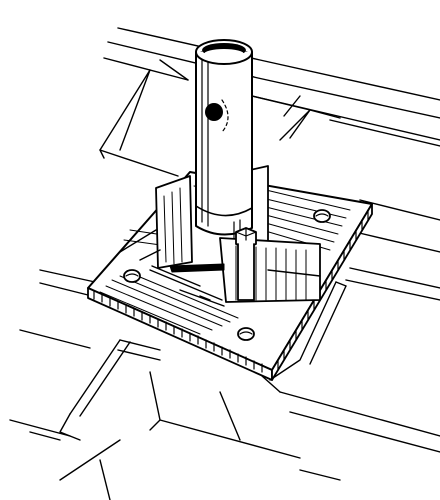  Describe the element at coordinates (132, 276) in the screenshot. I see `anchor-bolt-front-left` at that location.